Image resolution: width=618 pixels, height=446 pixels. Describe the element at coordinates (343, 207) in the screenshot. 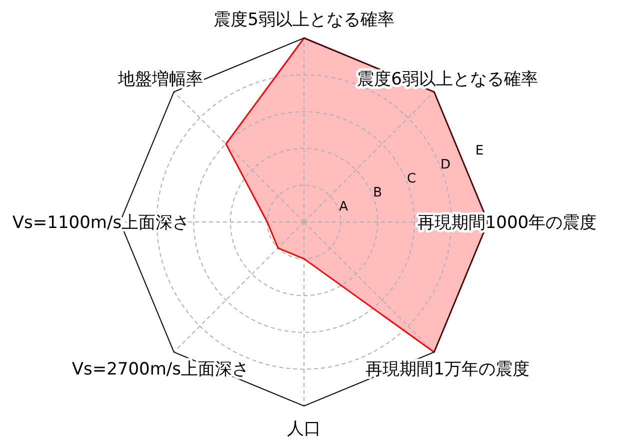

I see `y-tick-label: A` at that location.